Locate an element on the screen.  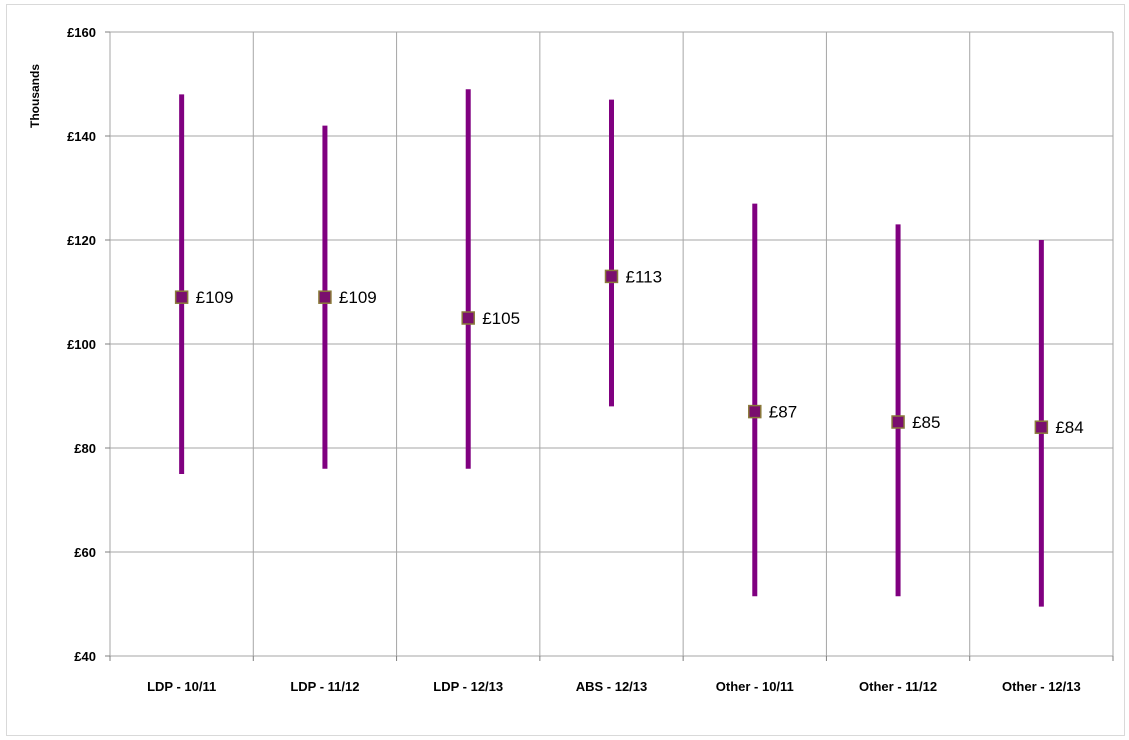
y-tick-label: £140 is located at coordinates (81, 136).